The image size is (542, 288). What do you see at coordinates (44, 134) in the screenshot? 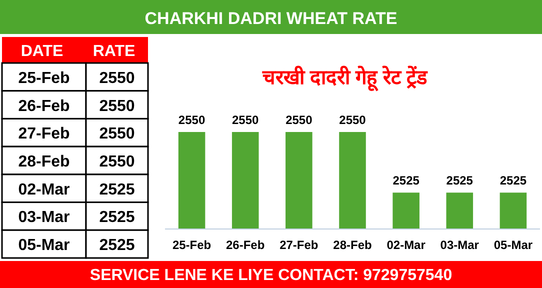
I see `category-label: 27-Feb` at bounding box center [44, 134].